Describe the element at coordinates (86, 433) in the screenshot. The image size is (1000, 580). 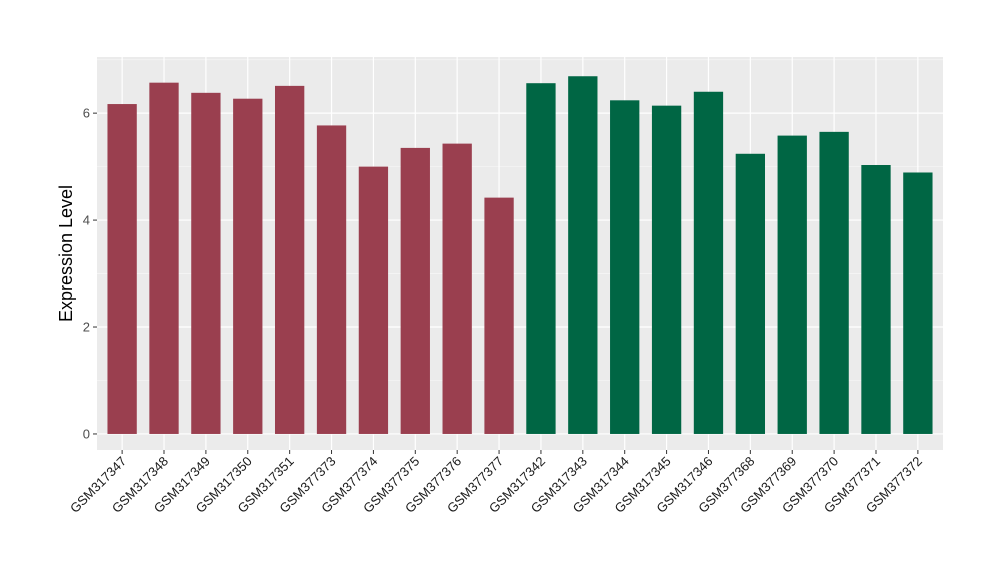
I see `y-tick-label: 0` at that location.